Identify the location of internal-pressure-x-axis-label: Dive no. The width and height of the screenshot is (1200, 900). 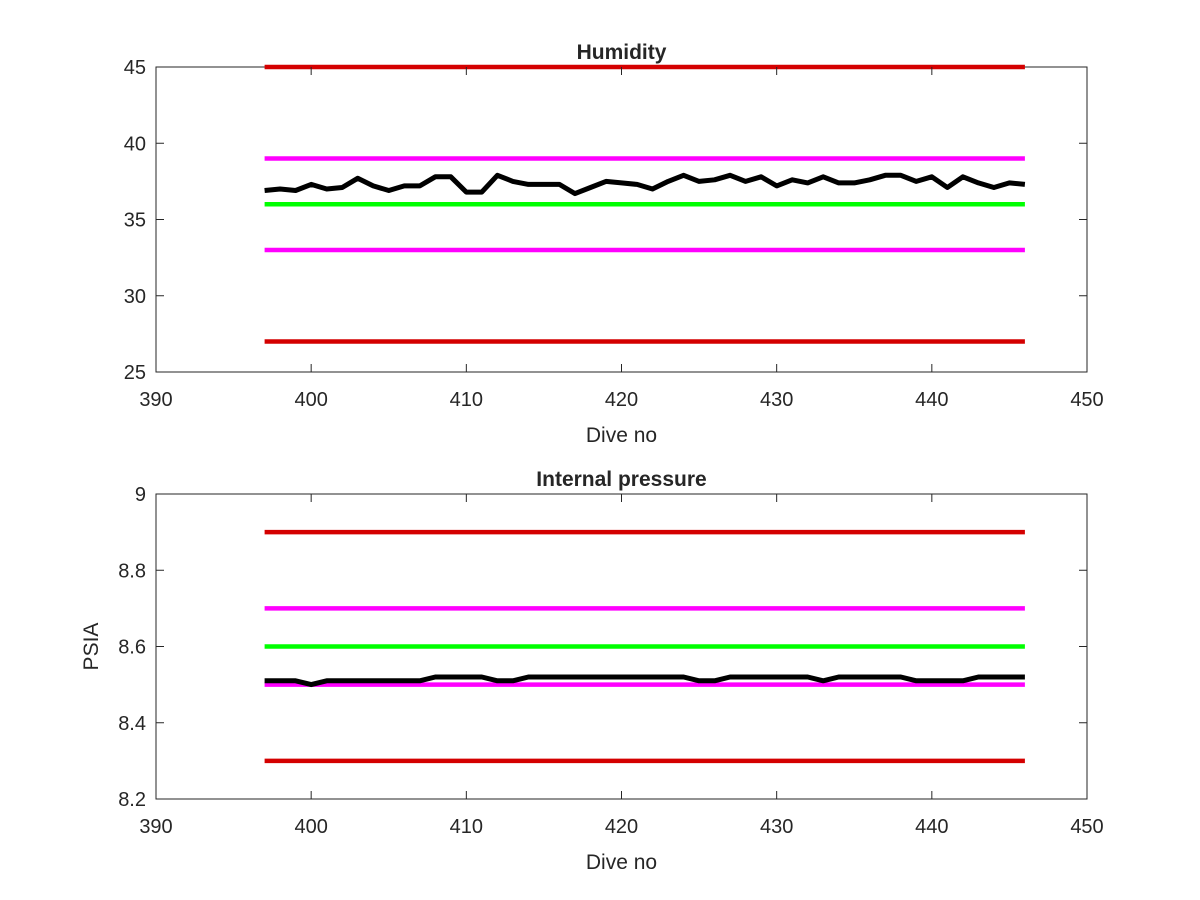
(621, 862).